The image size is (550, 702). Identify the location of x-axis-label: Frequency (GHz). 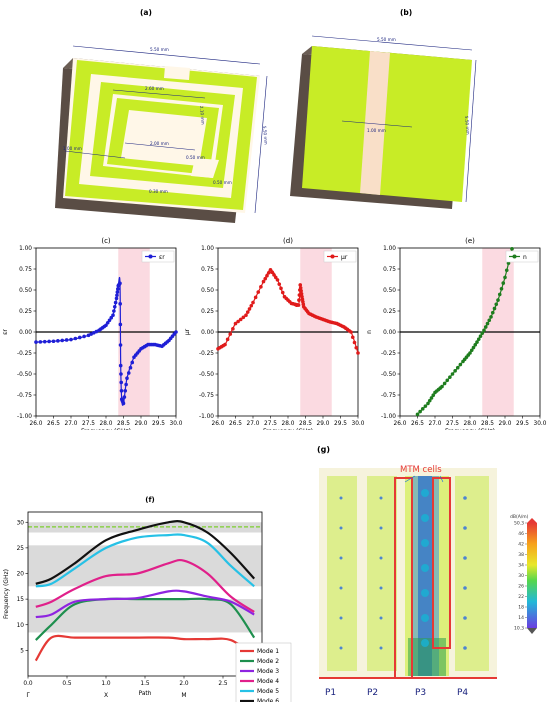
(470, 429).